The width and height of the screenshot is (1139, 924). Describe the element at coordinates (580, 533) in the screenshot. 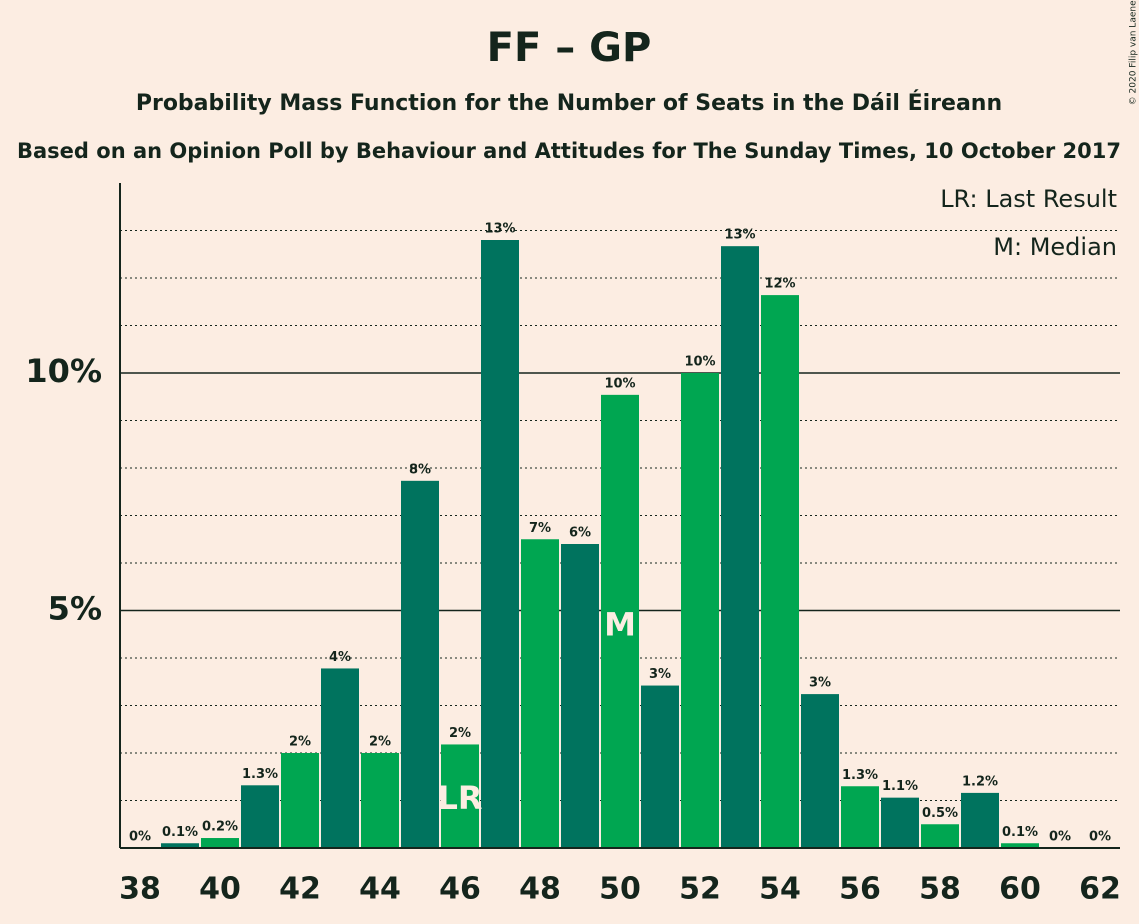

I see `value-label: 6%` at that location.